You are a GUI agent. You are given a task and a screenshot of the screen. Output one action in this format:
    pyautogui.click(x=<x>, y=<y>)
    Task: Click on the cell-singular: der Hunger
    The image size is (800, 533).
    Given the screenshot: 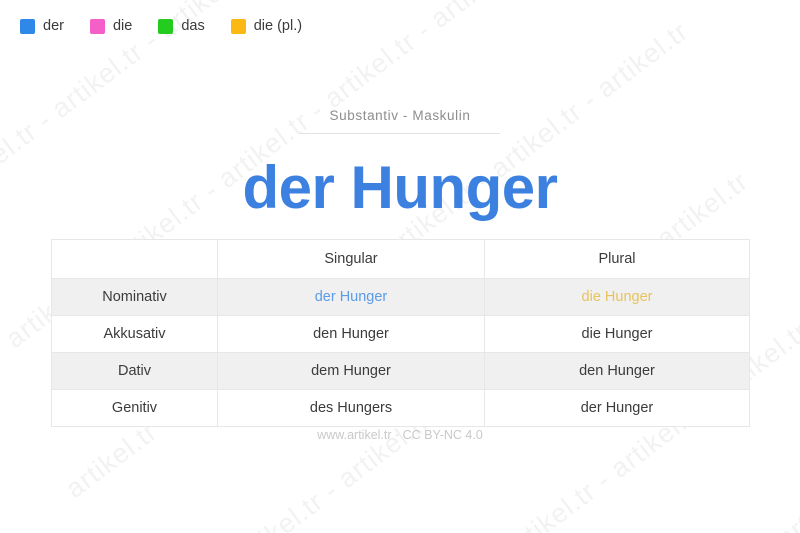 What is the action you would take?
    pyautogui.click(x=351, y=297)
    